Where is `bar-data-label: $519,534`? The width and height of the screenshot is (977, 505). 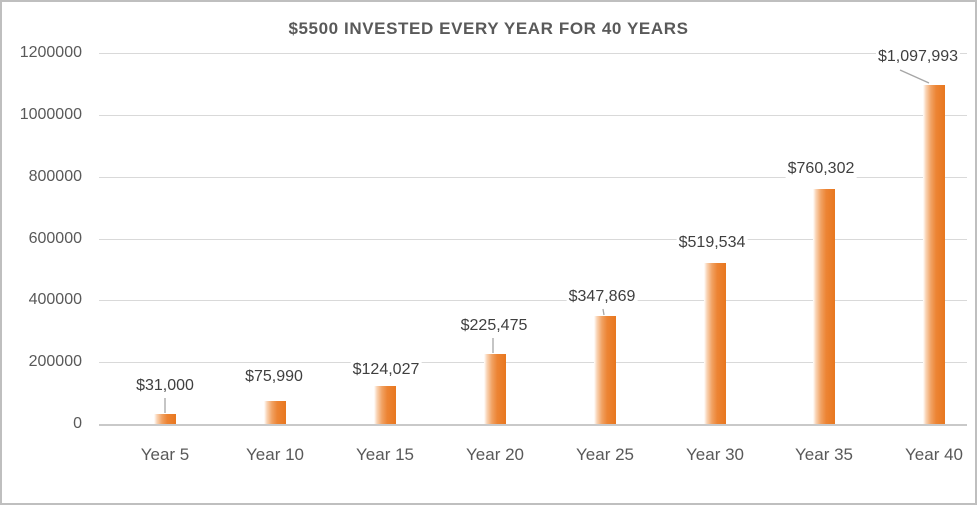 bar-data-label: $519,534 is located at coordinates (712, 242).